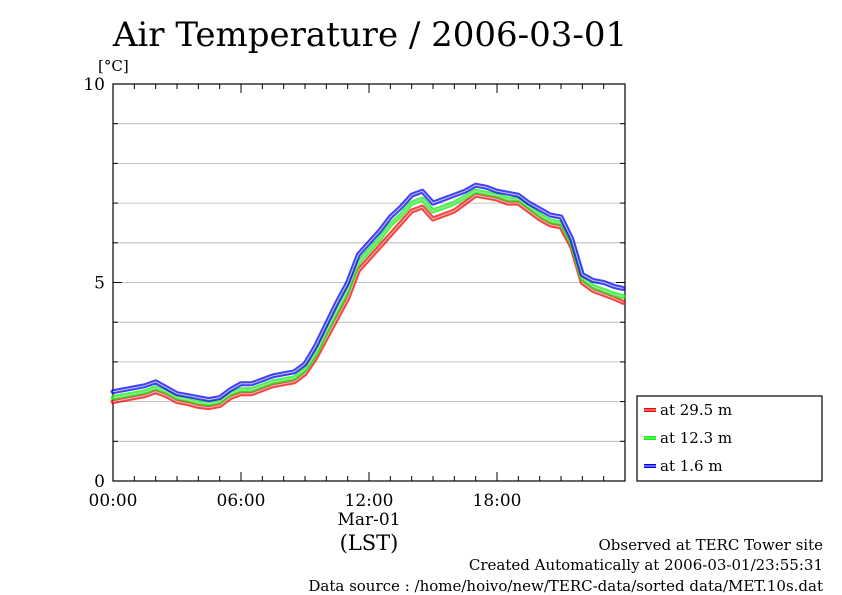 The height and width of the screenshot is (595, 842). I want to click on x-tick-label: 06:00, so click(241, 501).